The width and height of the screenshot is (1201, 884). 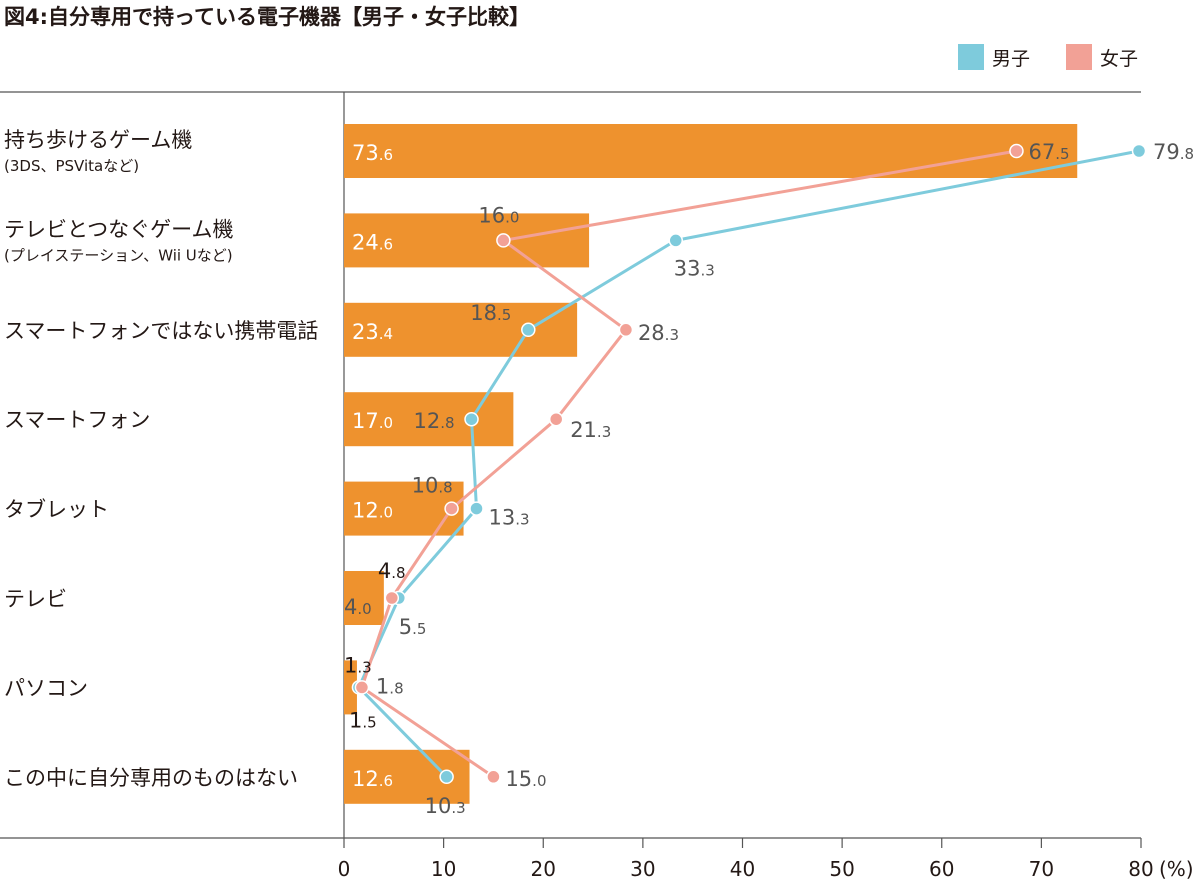 What do you see at coordinates (46, 688) in the screenshot?
I see `category-label: パソコン` at bounding box center [46, 688].